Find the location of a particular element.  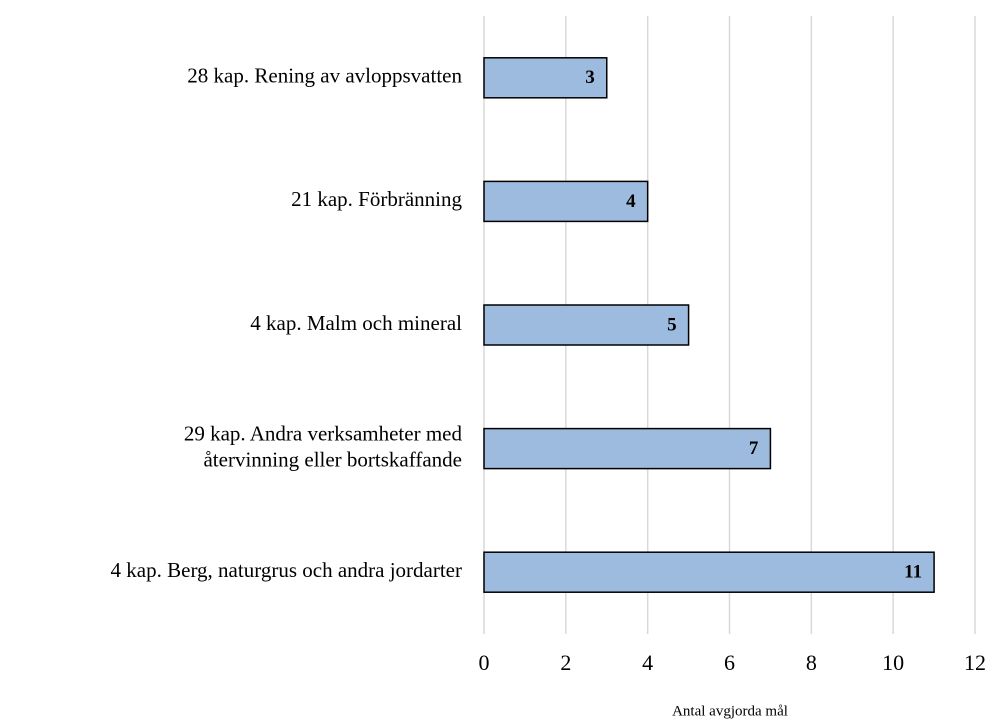

x-tick-label: 6 is located at coordinates (729, 662).